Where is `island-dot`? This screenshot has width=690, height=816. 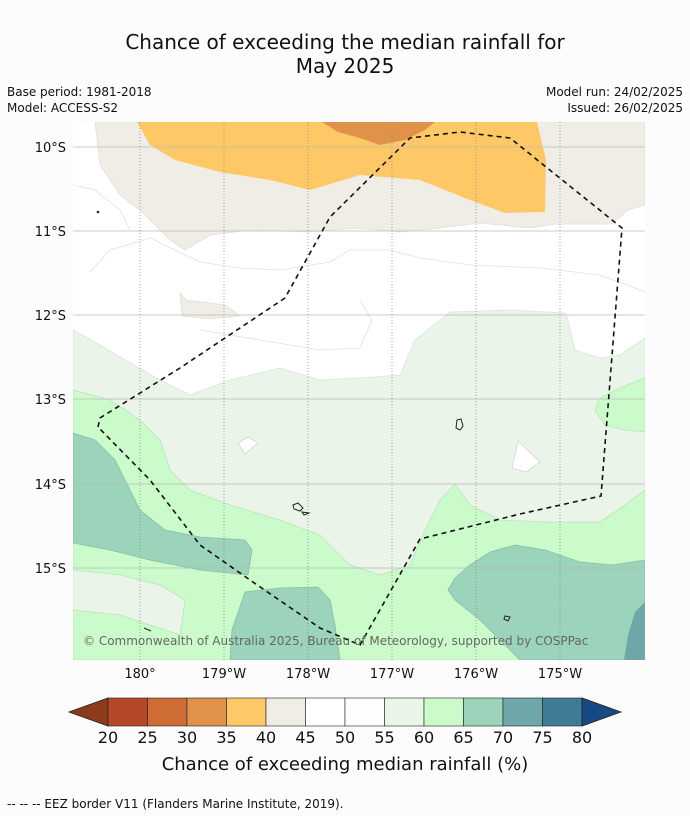 island-dot is located at coordinates (98, 212).